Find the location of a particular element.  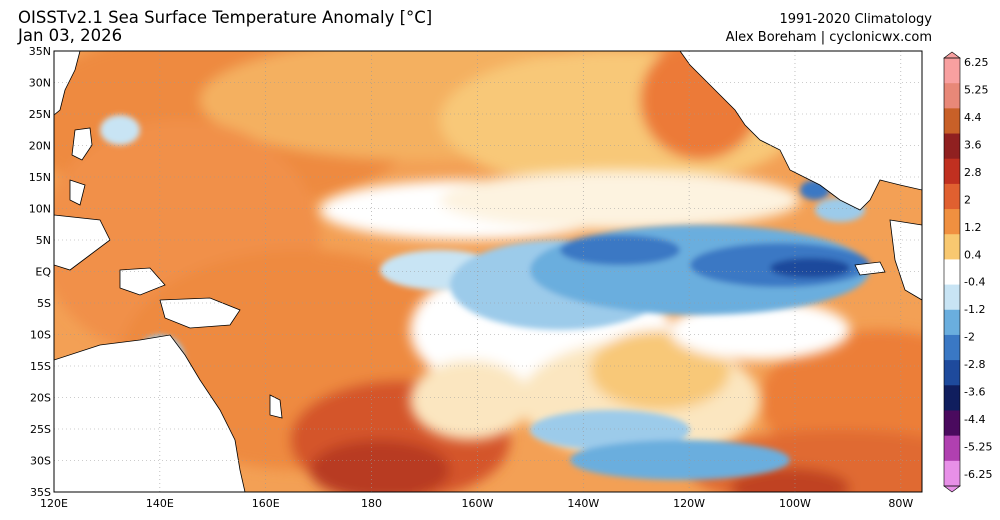

colorbar-label: 5.25 is located at coordinates (976, 89).